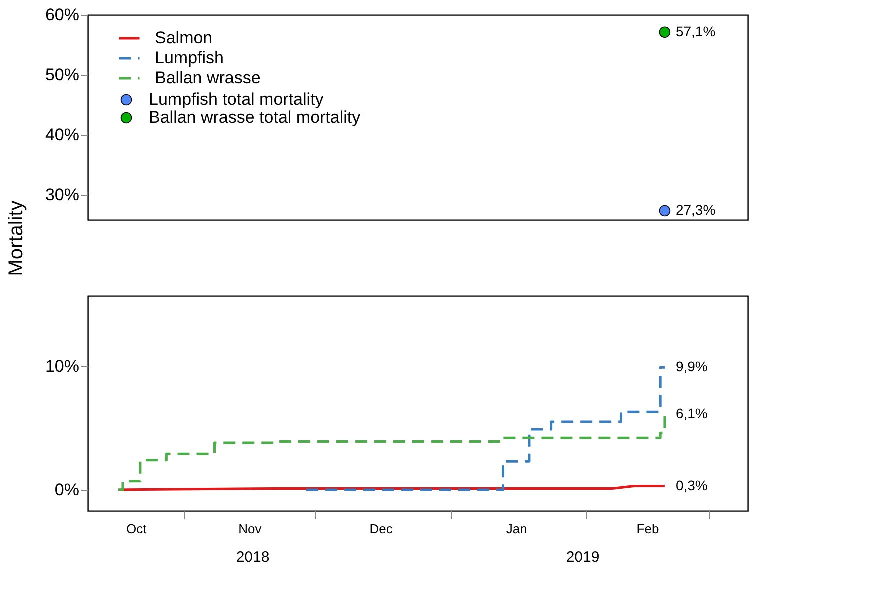 This screenshot has width=884, height=615. I want to click on y-tick-label: 60%, so click(62, 15).